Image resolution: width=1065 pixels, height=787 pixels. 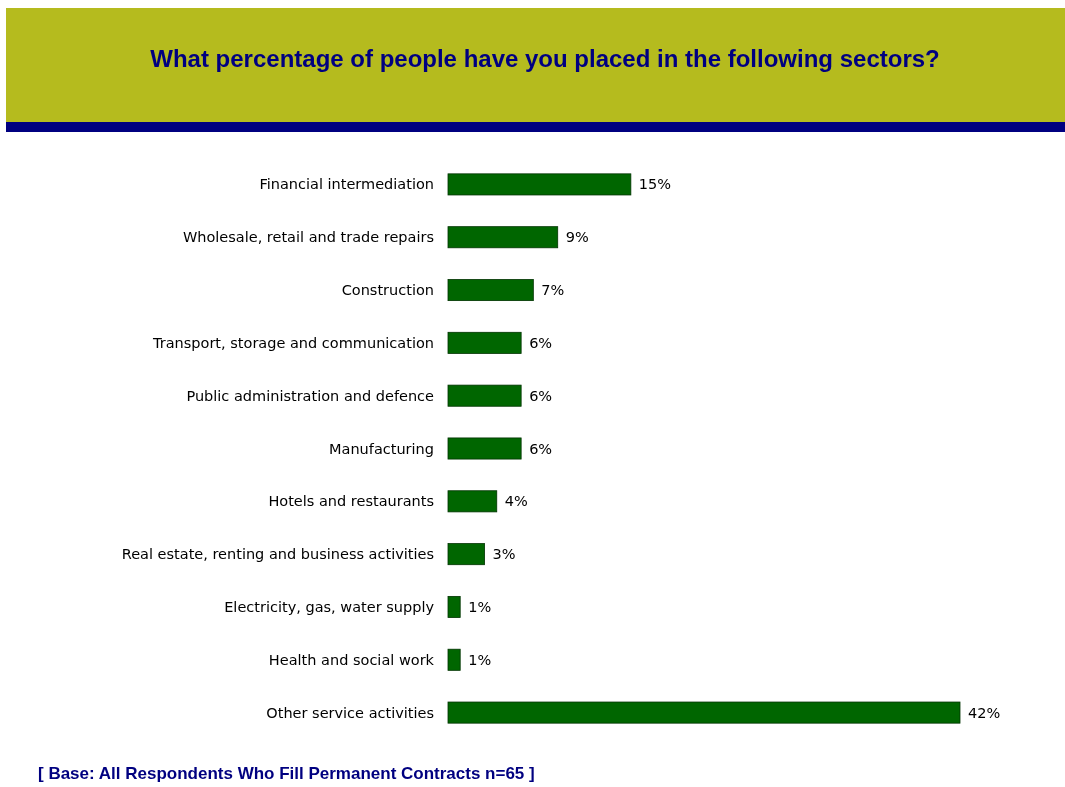 What do you see at coordinates (310, 395) in the screenshot?
I see `y-tick-label: Public administration and defence` at bounding box center [310, 395].